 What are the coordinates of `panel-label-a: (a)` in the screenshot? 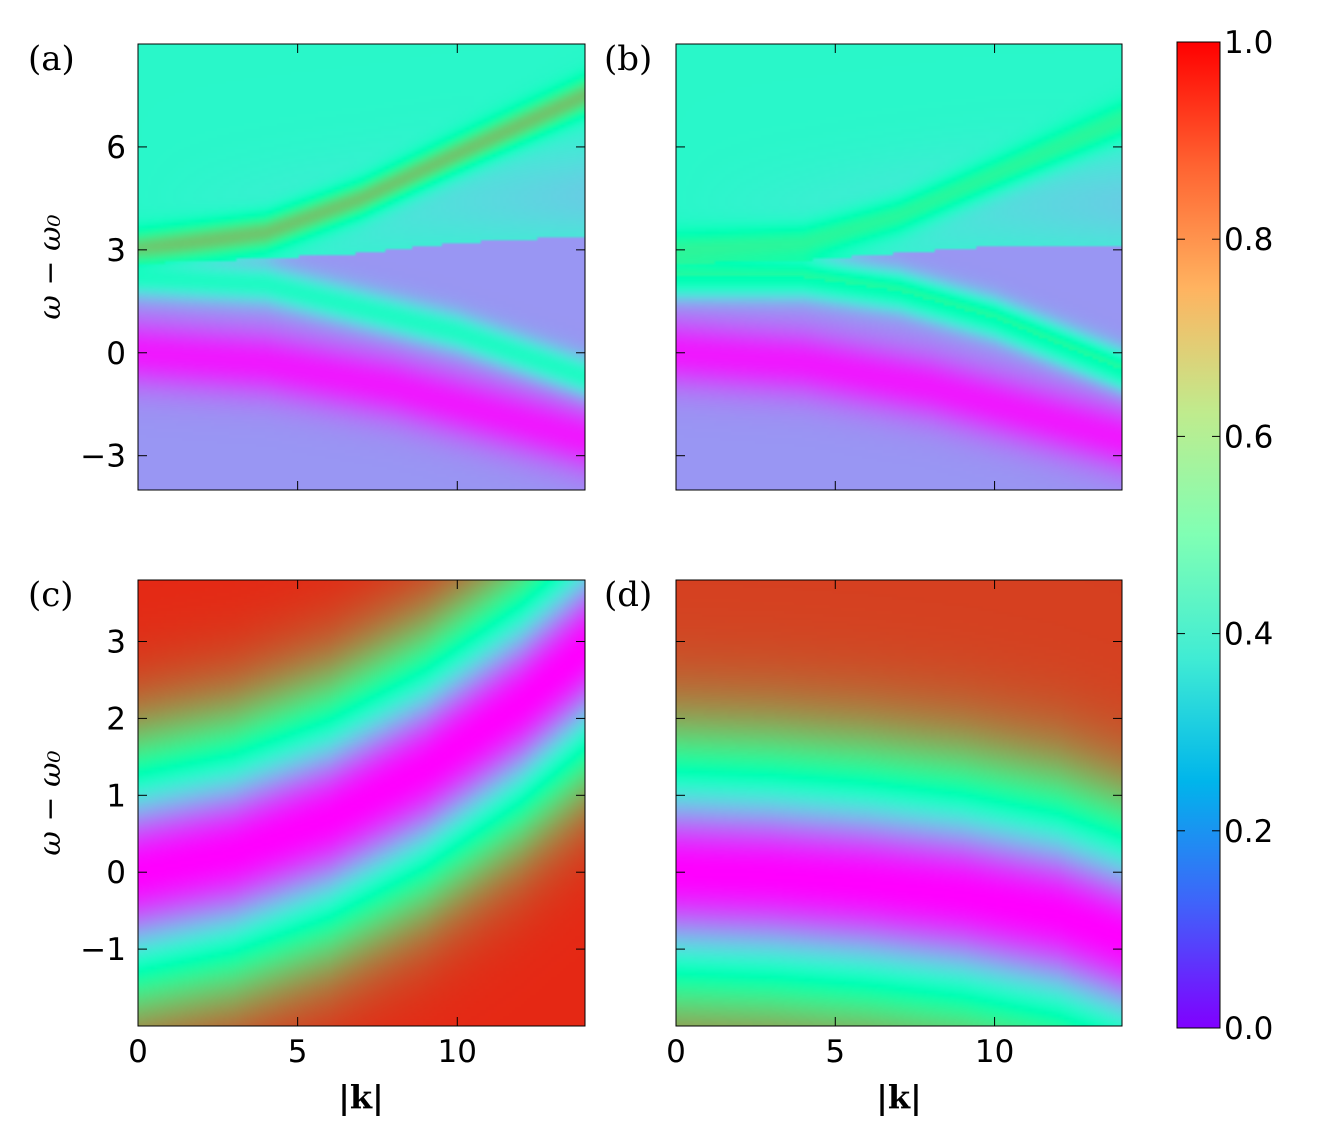 It's located at (51, 59).